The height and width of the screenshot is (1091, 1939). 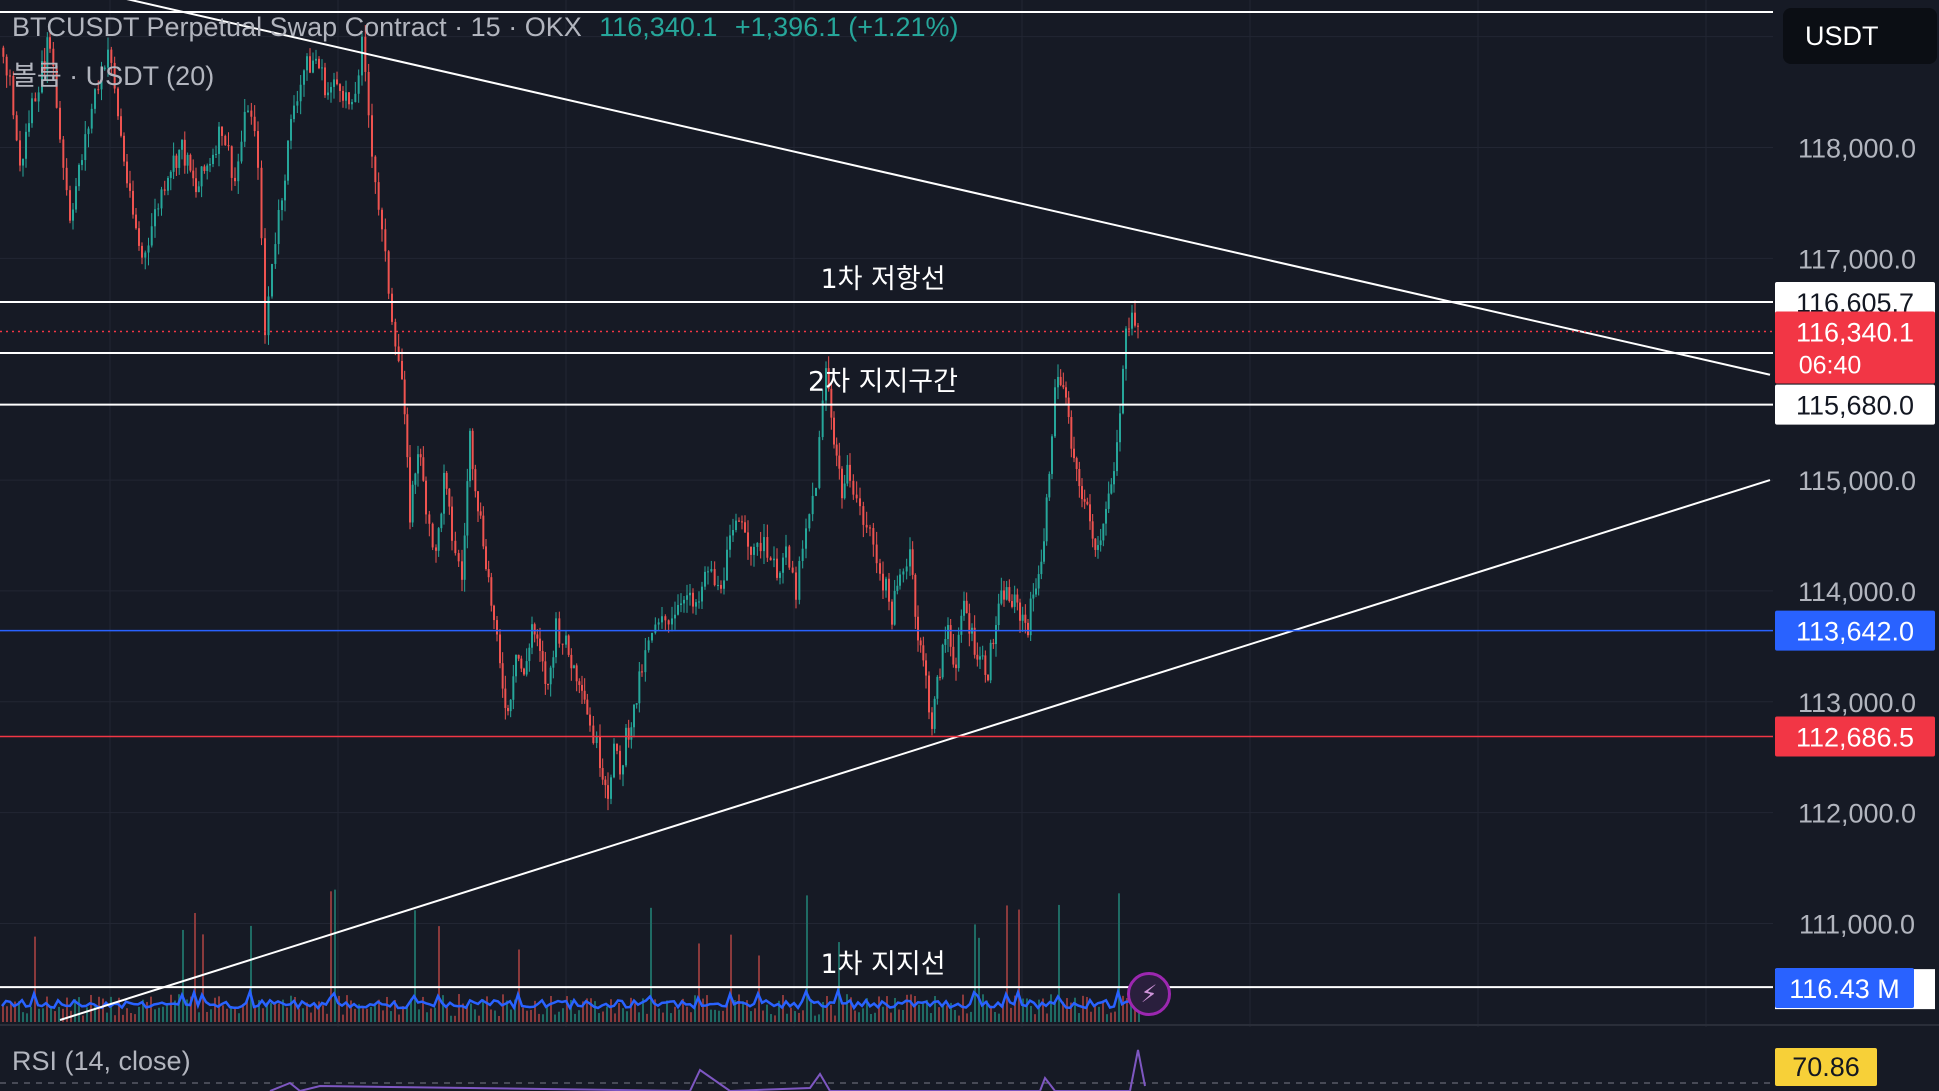 I want to click on level-price-badge-bg, so click(x=1855, y=736).